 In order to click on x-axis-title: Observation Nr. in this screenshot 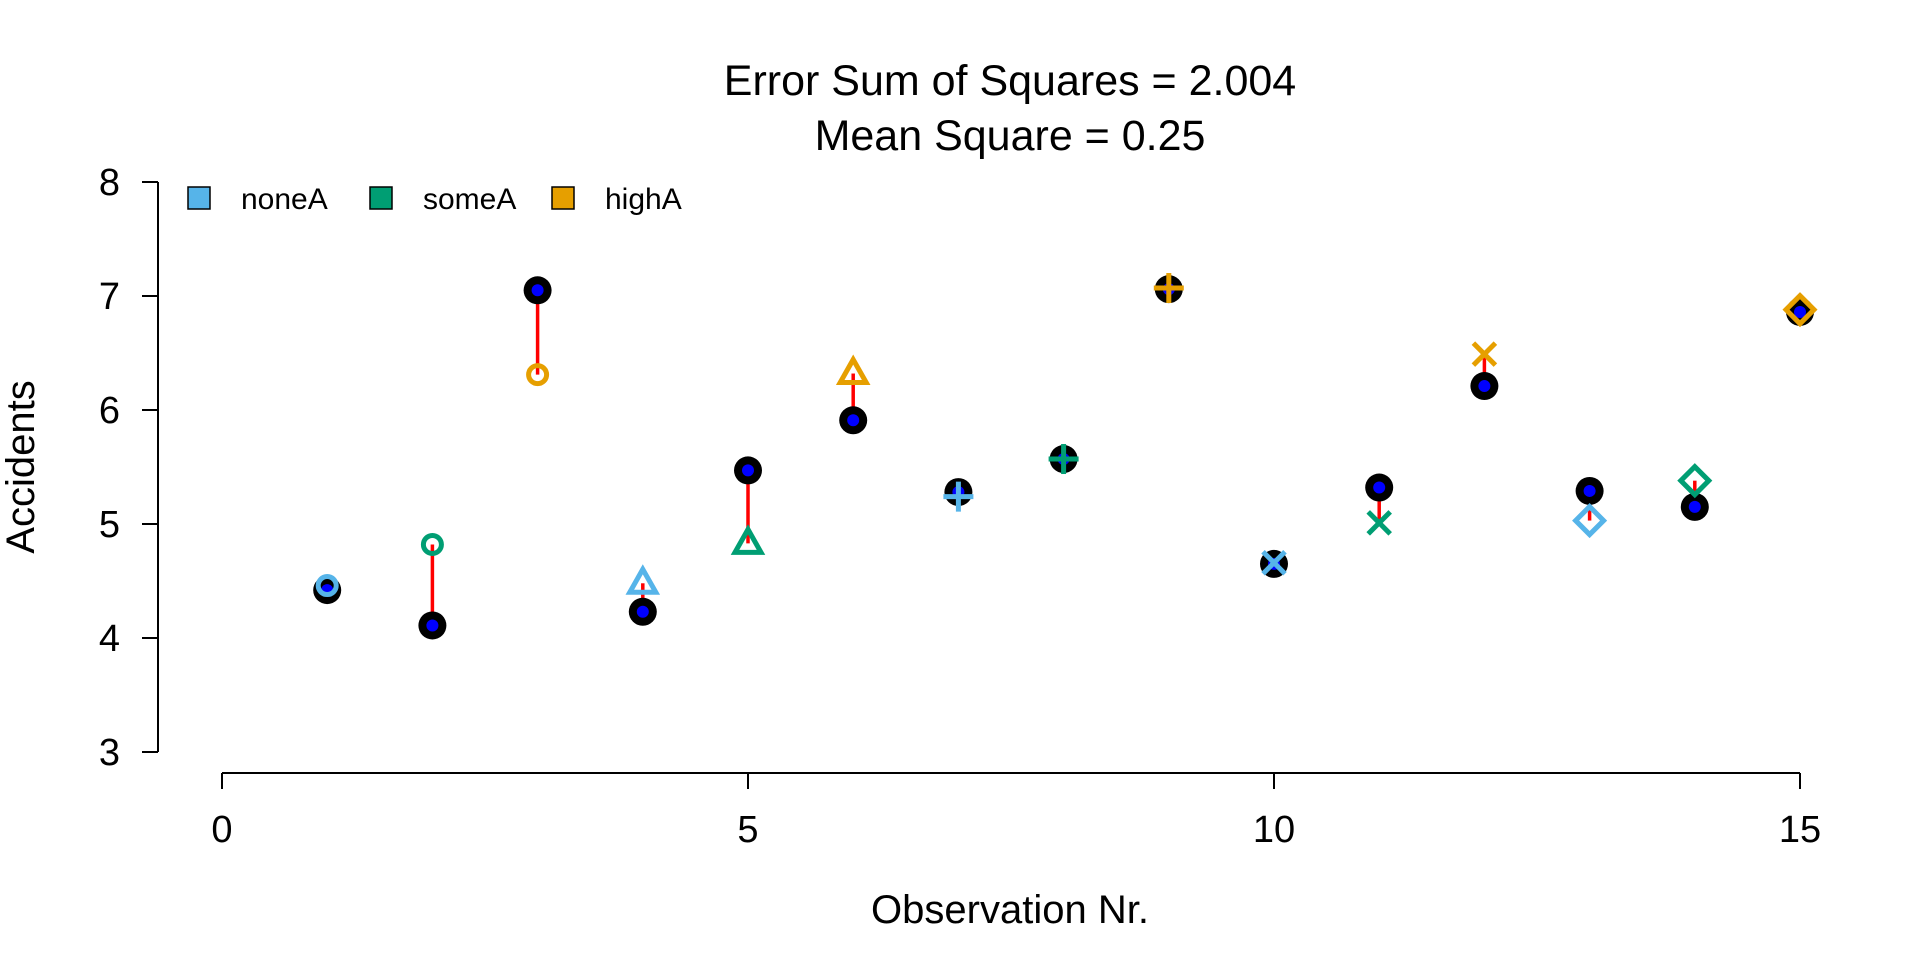, I will do `click(1010, 910)`.